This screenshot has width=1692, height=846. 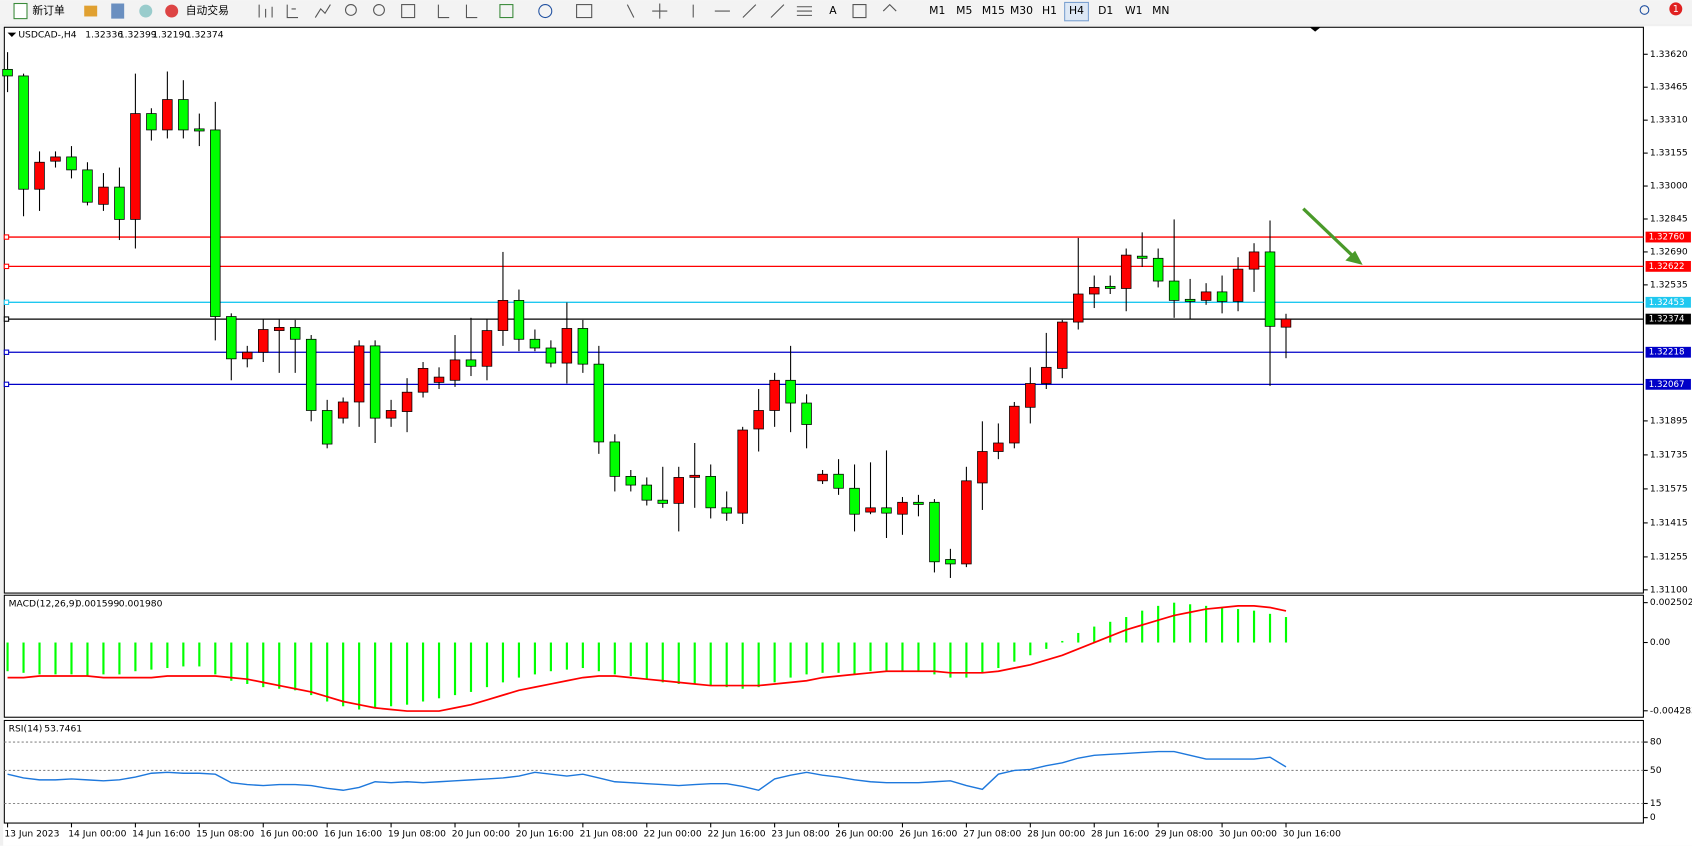 What do you see at coordinates (205, 34) in the screenshot?
I see `ohlc-readout: 1.32374` at bounding box center [205, 34].